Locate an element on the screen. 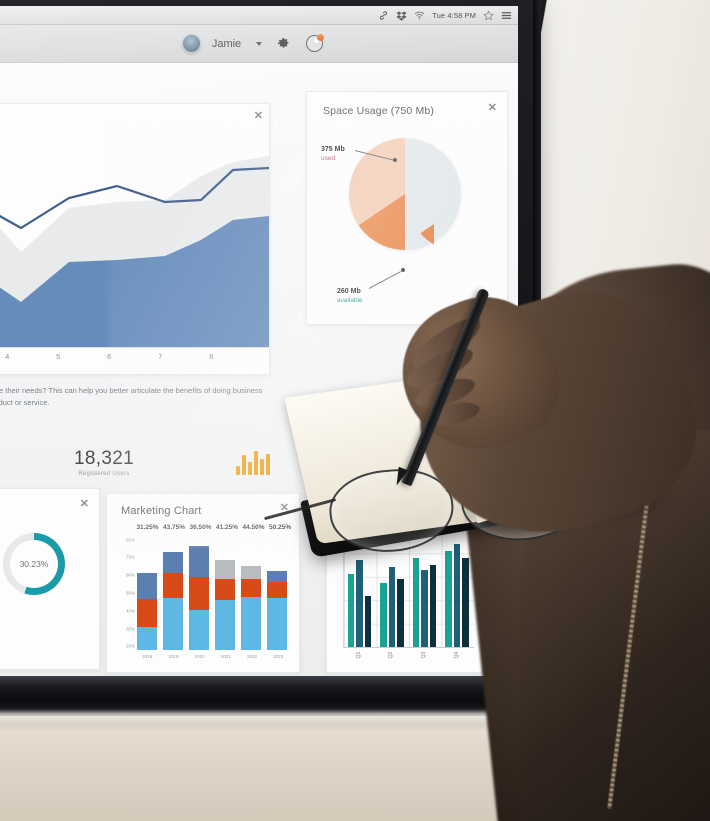  marketing-pct: 44.50% is located at coordinates (253, 527).